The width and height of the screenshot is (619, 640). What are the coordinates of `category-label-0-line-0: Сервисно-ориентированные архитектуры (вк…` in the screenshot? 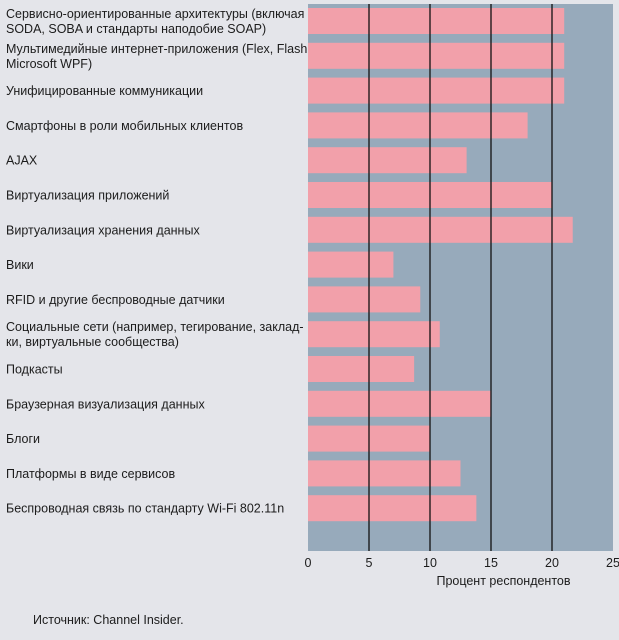 It's located at (155, 14).